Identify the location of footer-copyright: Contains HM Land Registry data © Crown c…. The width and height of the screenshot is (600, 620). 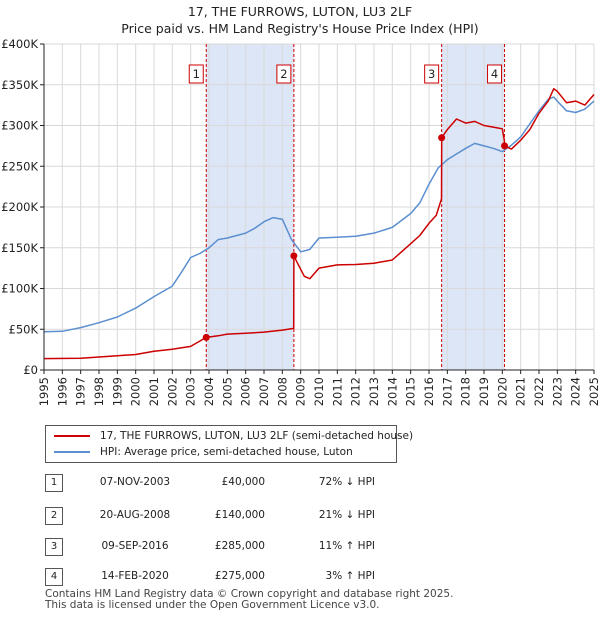
(249, 594).